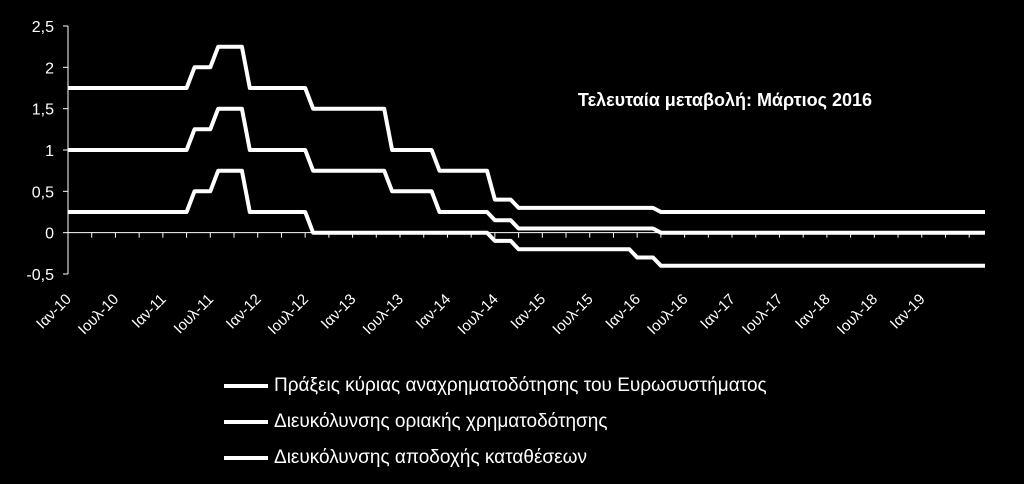 The height and width of the screenshot is (484, 1024). I want to click on x-tick-label: Ιαν-12, so click(244, 312).